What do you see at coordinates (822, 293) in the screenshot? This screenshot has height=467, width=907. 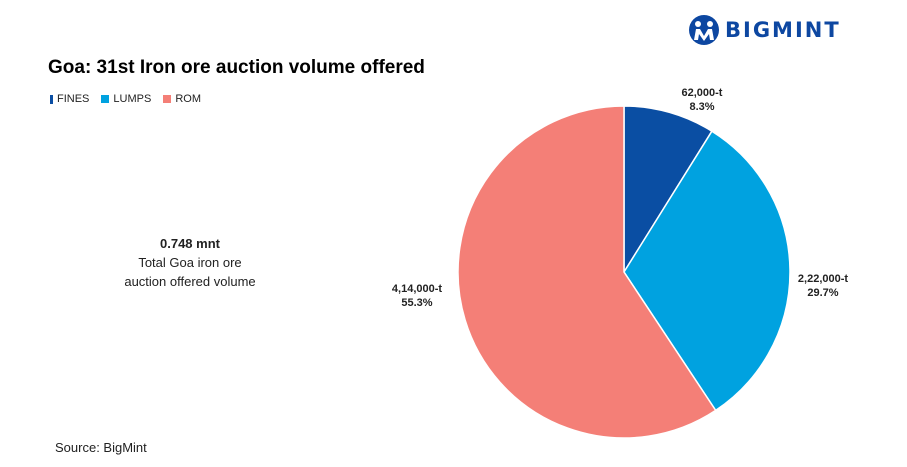 I see `data-label-percent-lumps: 29.7%` at bounding box center [822, 293].